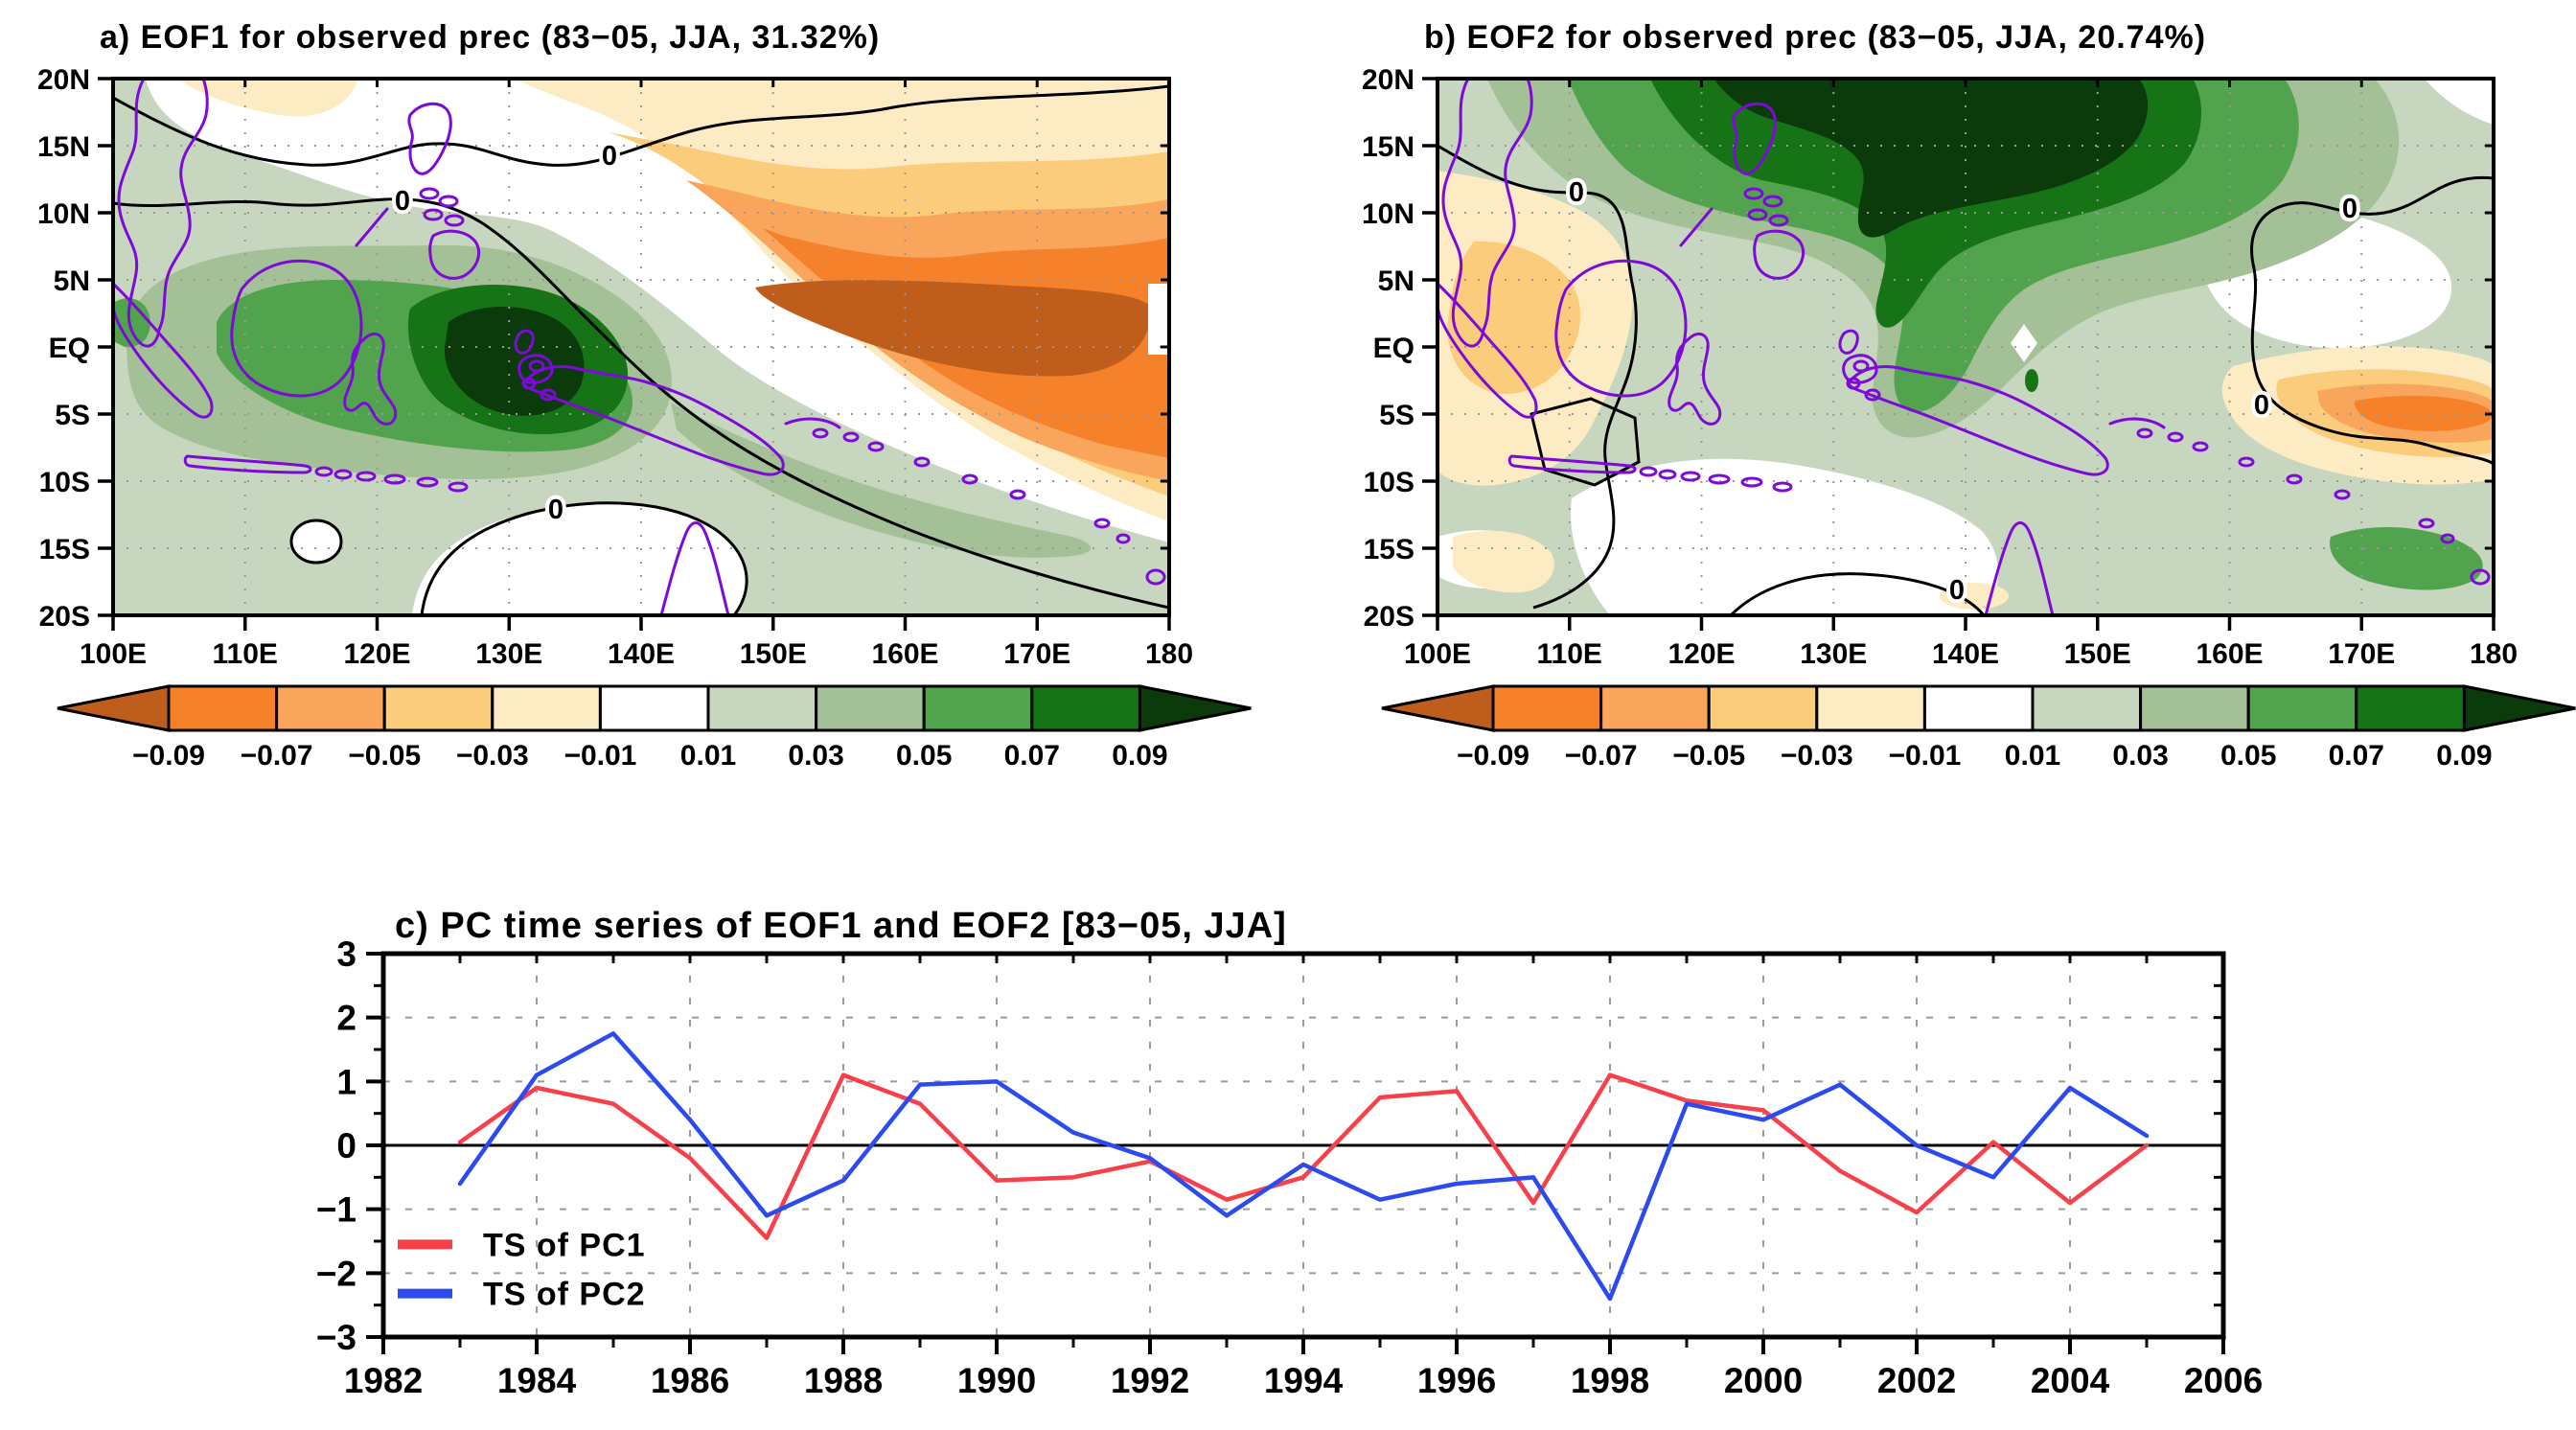  I want to click on panel_b-y-tick-label: 20N, so click(1388, 80).